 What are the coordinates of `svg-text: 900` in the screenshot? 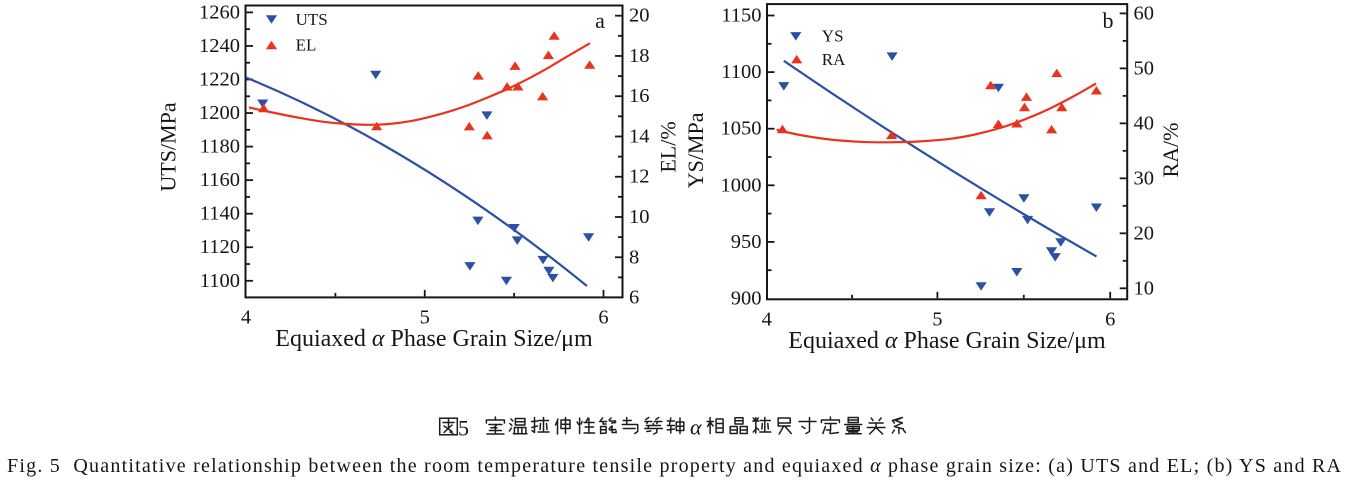 It's located at (746, 299).